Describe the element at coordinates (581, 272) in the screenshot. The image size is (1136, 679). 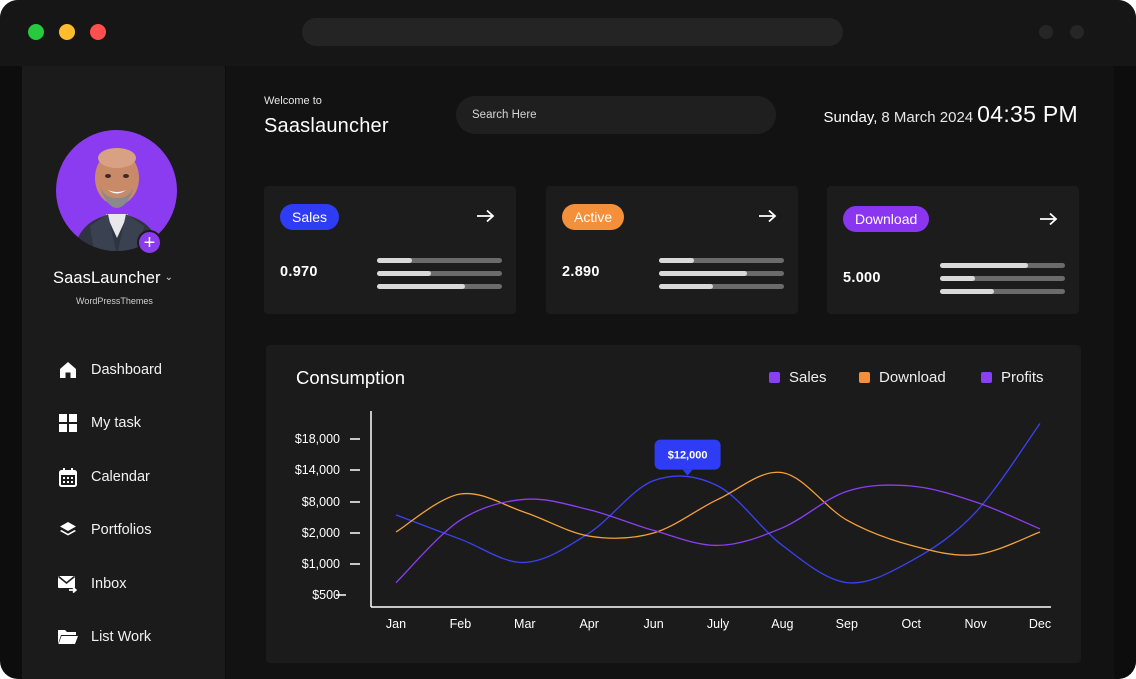
I see `active-value: 2.890` at that location.